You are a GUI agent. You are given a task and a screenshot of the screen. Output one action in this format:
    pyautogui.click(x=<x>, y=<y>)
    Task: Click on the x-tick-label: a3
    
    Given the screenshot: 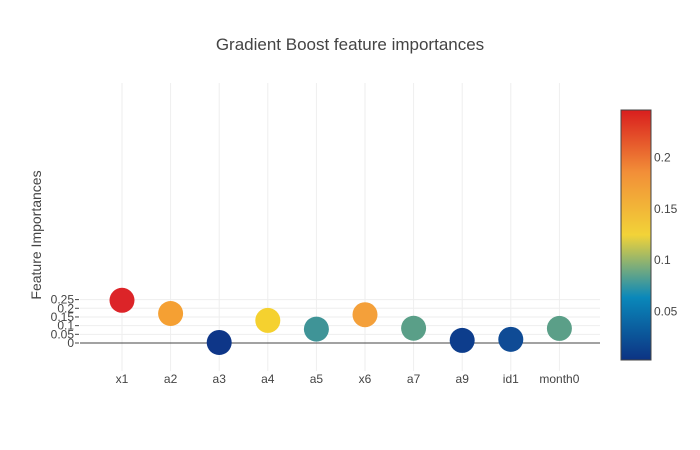 What is the action you would take?
    pyautogui.click(x=220, y=379)
    